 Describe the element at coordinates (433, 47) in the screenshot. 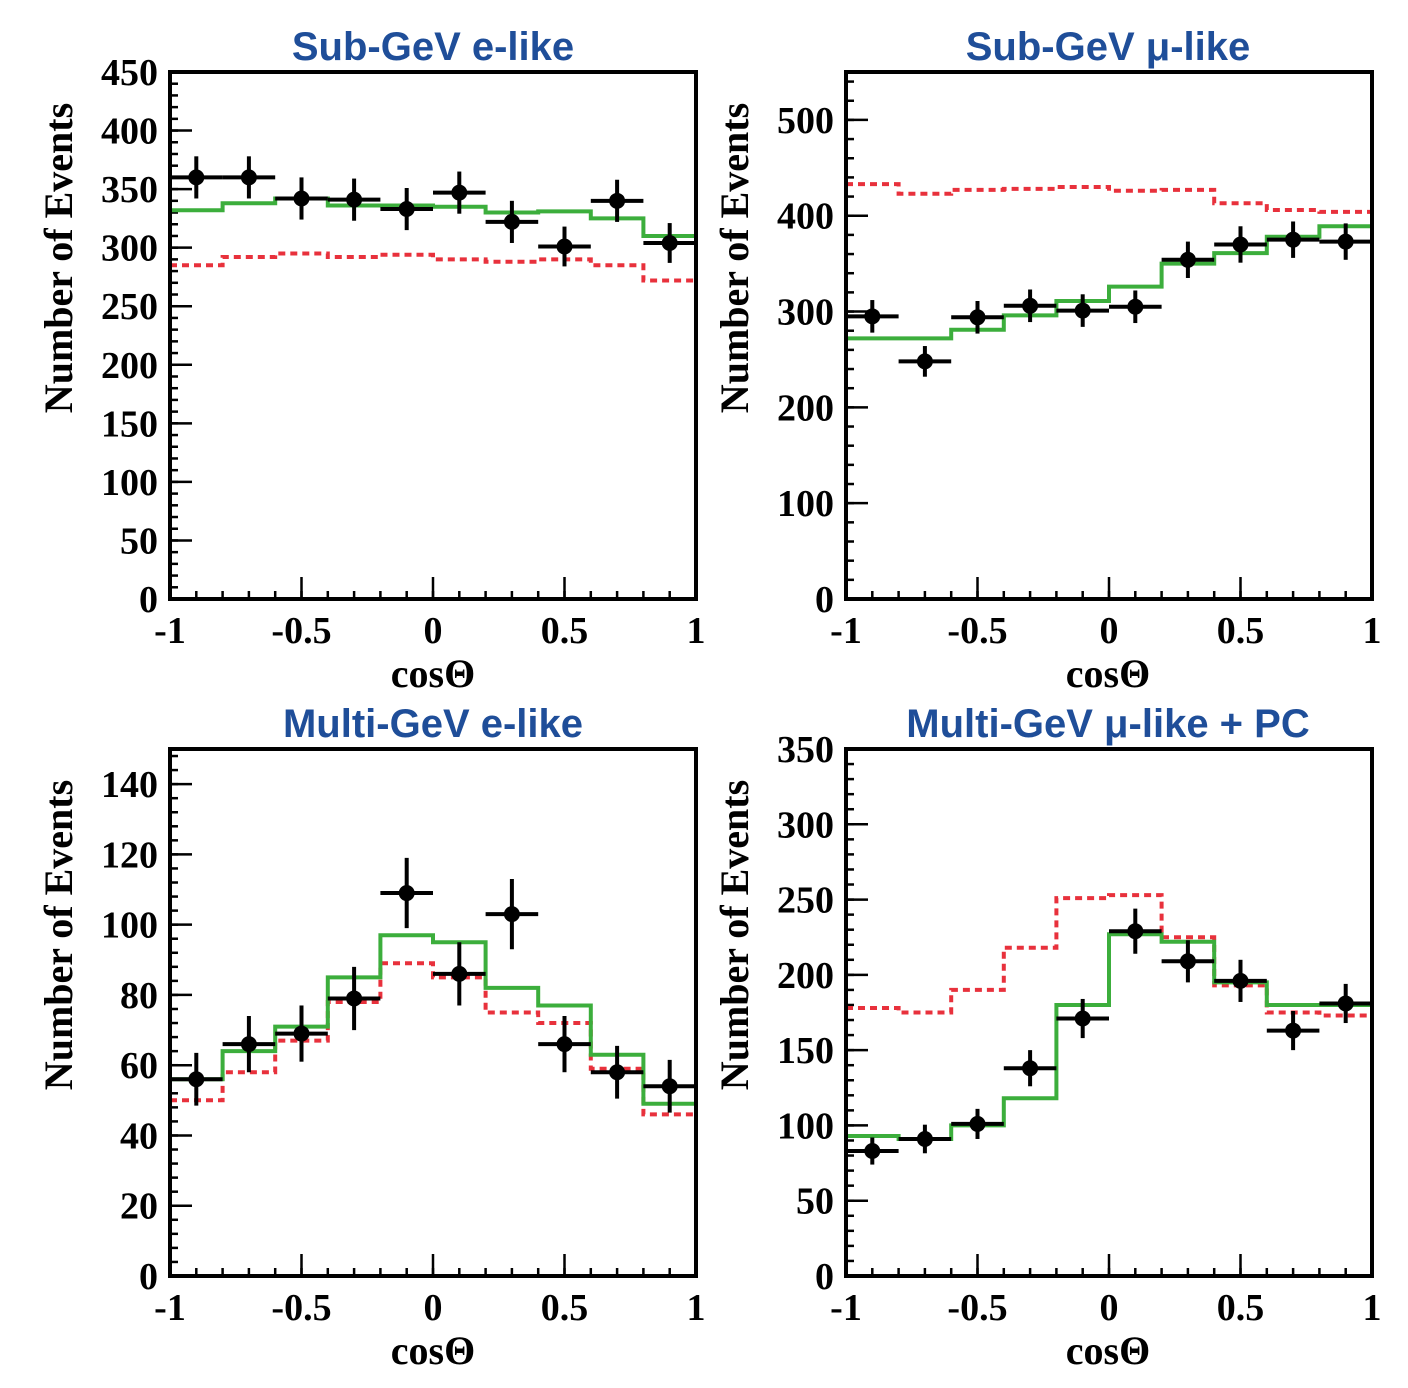

I see `panel-title: Sub-GeV e-like` at that location.